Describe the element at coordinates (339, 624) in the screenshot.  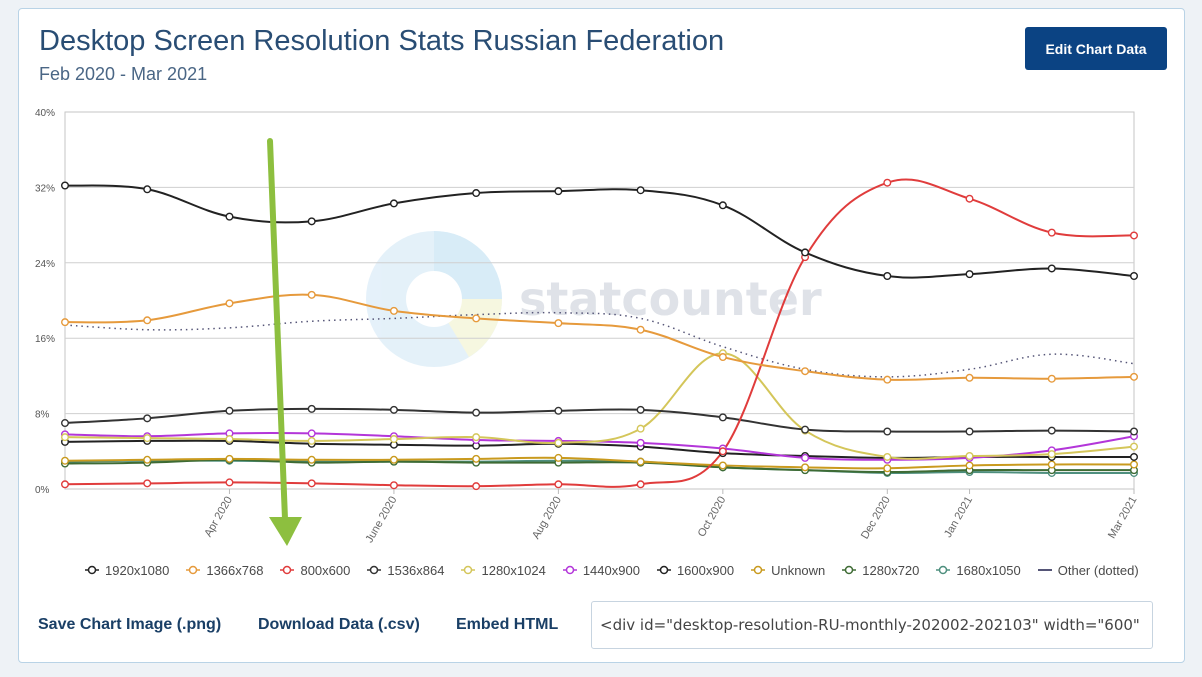
I see `download-data-link: Download Data (.csv)` at that location.